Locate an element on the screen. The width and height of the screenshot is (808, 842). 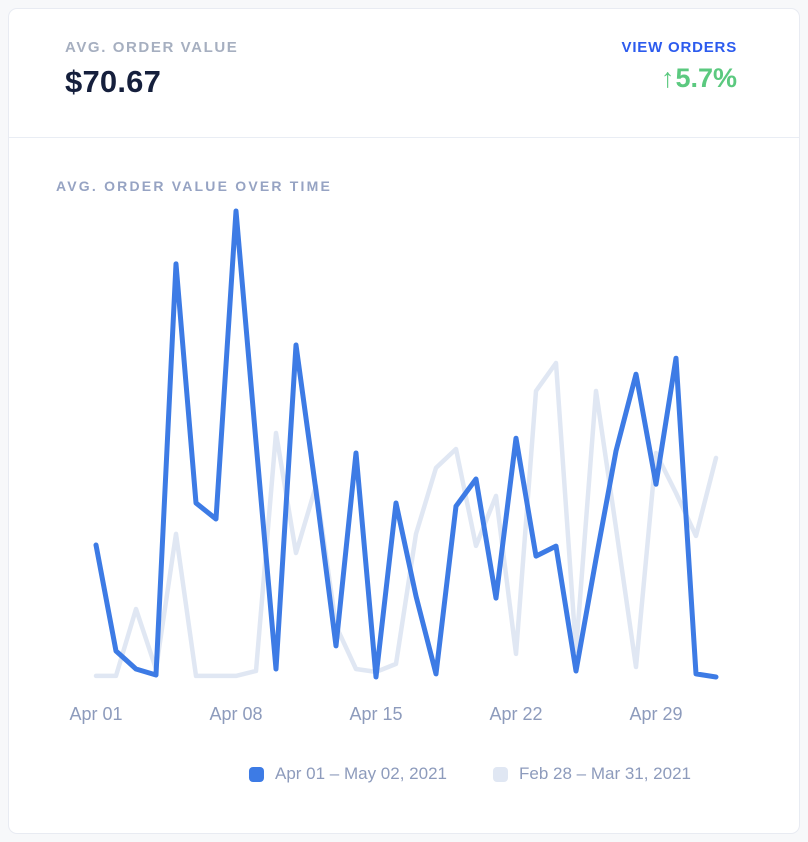
x-axis-tick: Apr 01 is located at coordinates (96, 714).